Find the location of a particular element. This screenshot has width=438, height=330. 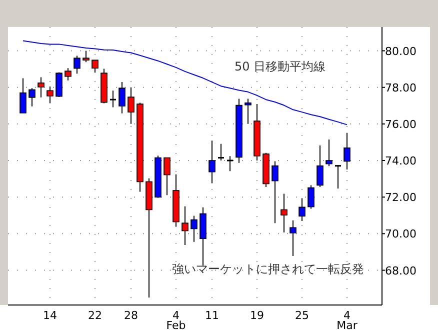

y-tick-label: 74.00 is located at coordinates (400, 161).